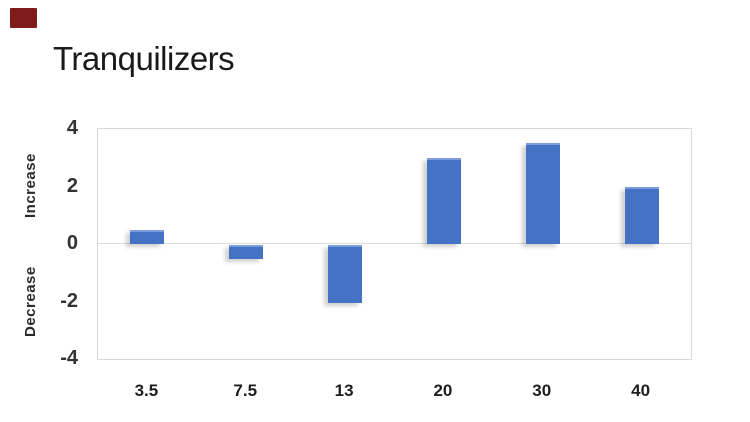  I want to click on x-axis-label: 13, so click(344, 390).